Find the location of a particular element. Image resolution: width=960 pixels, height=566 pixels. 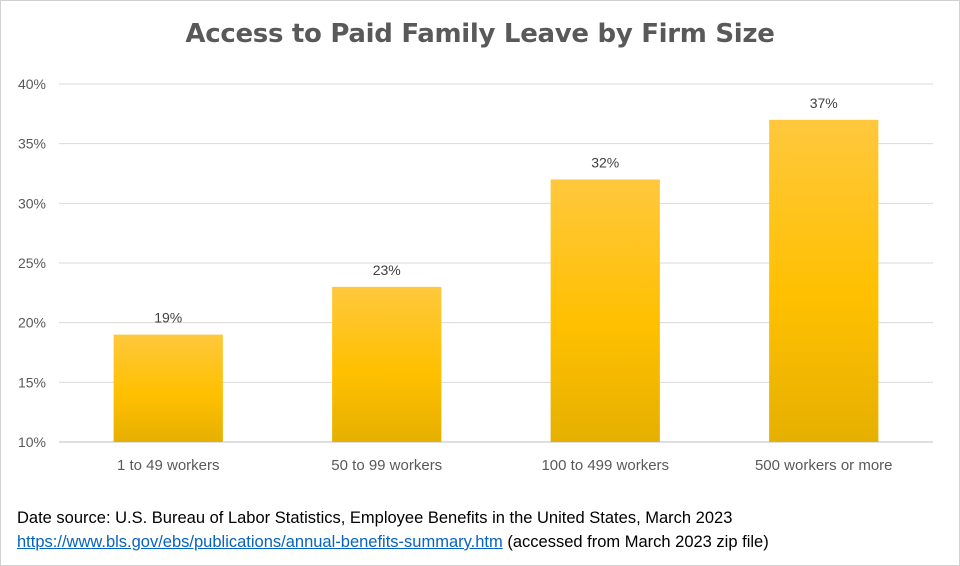

y-tick-label: 35% is located at coordinates (32, 144).